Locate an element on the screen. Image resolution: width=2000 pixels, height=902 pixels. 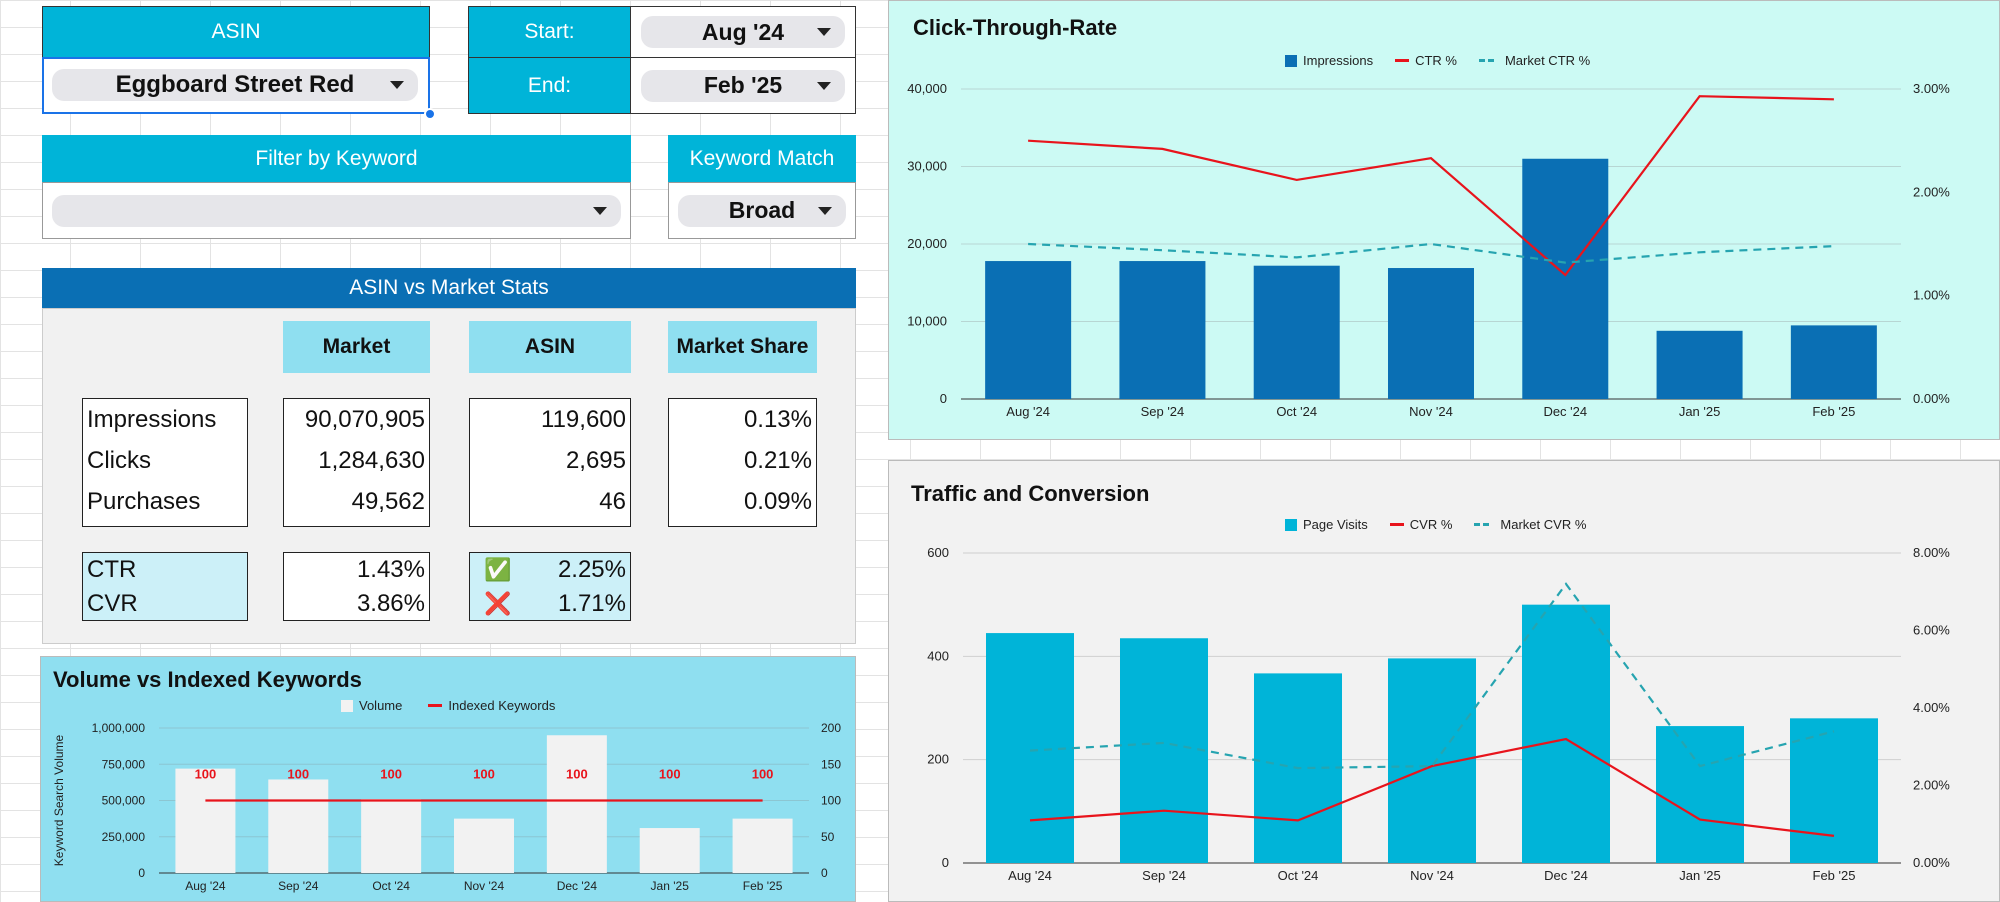
x-tick-label: Aug '24 is located at coordinates (1030, 875).